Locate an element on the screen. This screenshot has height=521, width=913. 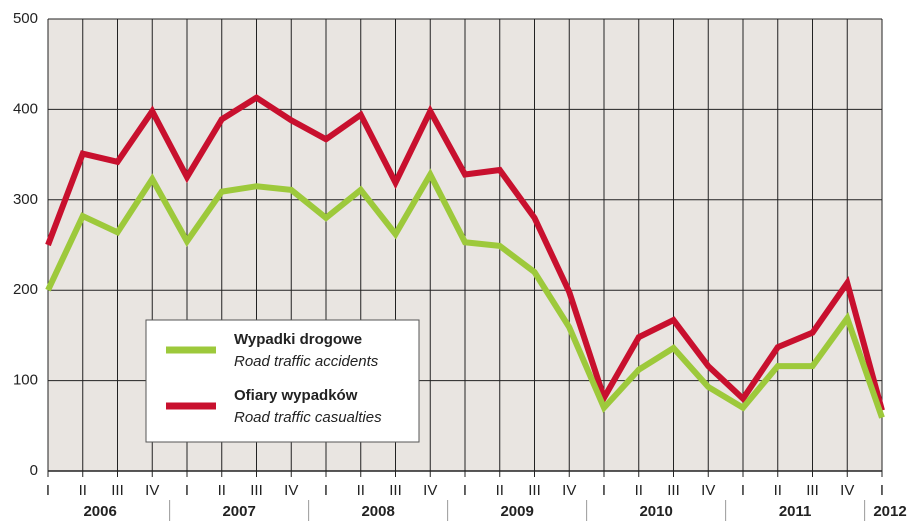
year-label: 2007 is located at coordinates (238, 511).